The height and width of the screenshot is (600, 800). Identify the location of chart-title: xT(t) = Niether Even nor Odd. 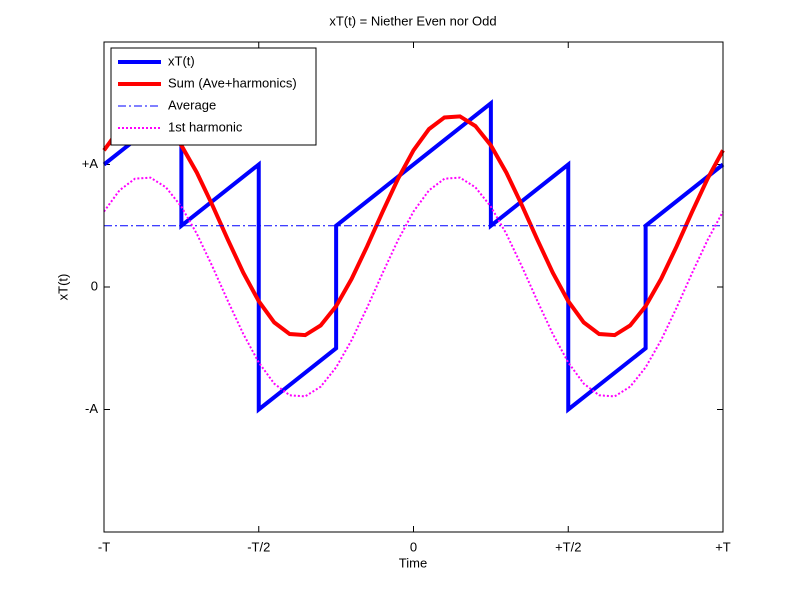
(412, 20).